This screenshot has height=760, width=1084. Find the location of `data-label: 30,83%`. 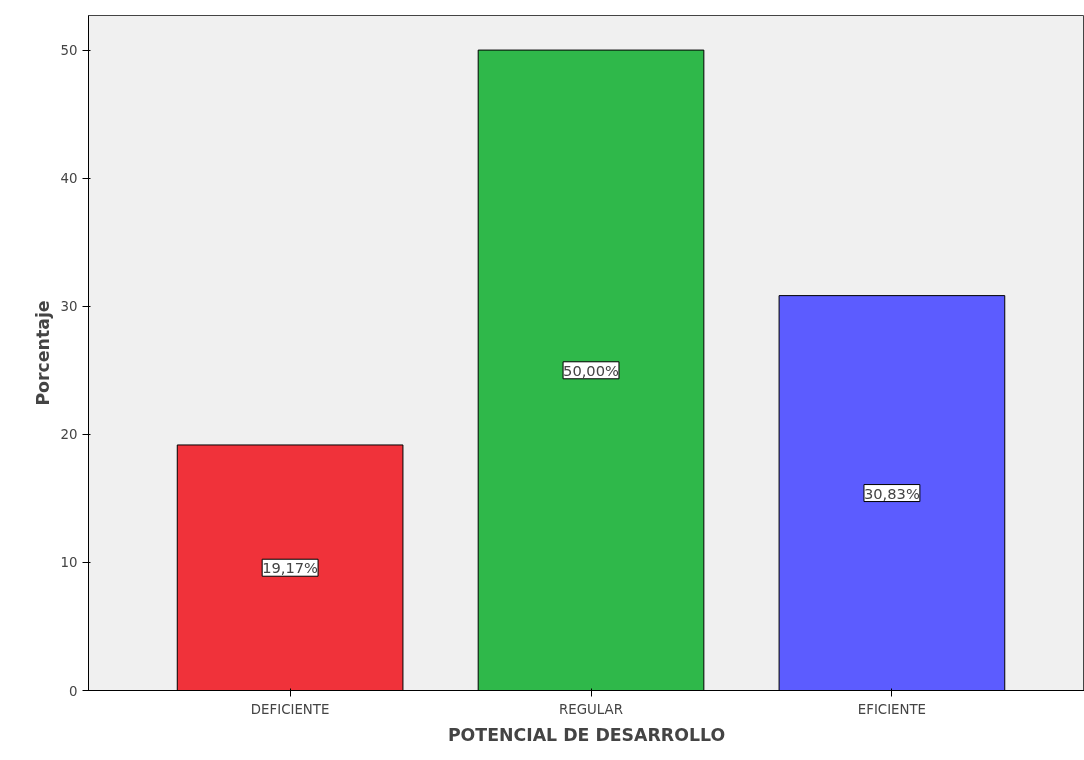

data-label: 30,83% is located at coordinates (891, 493).